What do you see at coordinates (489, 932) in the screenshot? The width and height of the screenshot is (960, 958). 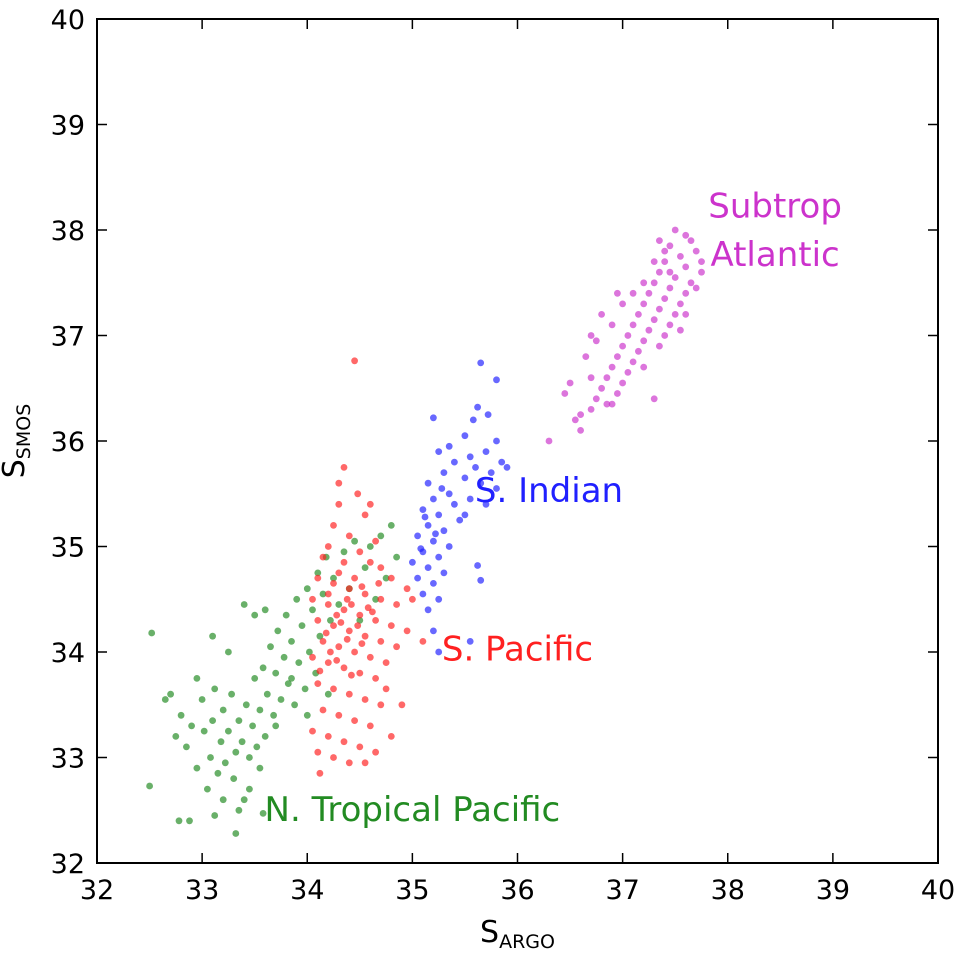 I see `x-axis-label-main: S` at bounding box center [489, 932].